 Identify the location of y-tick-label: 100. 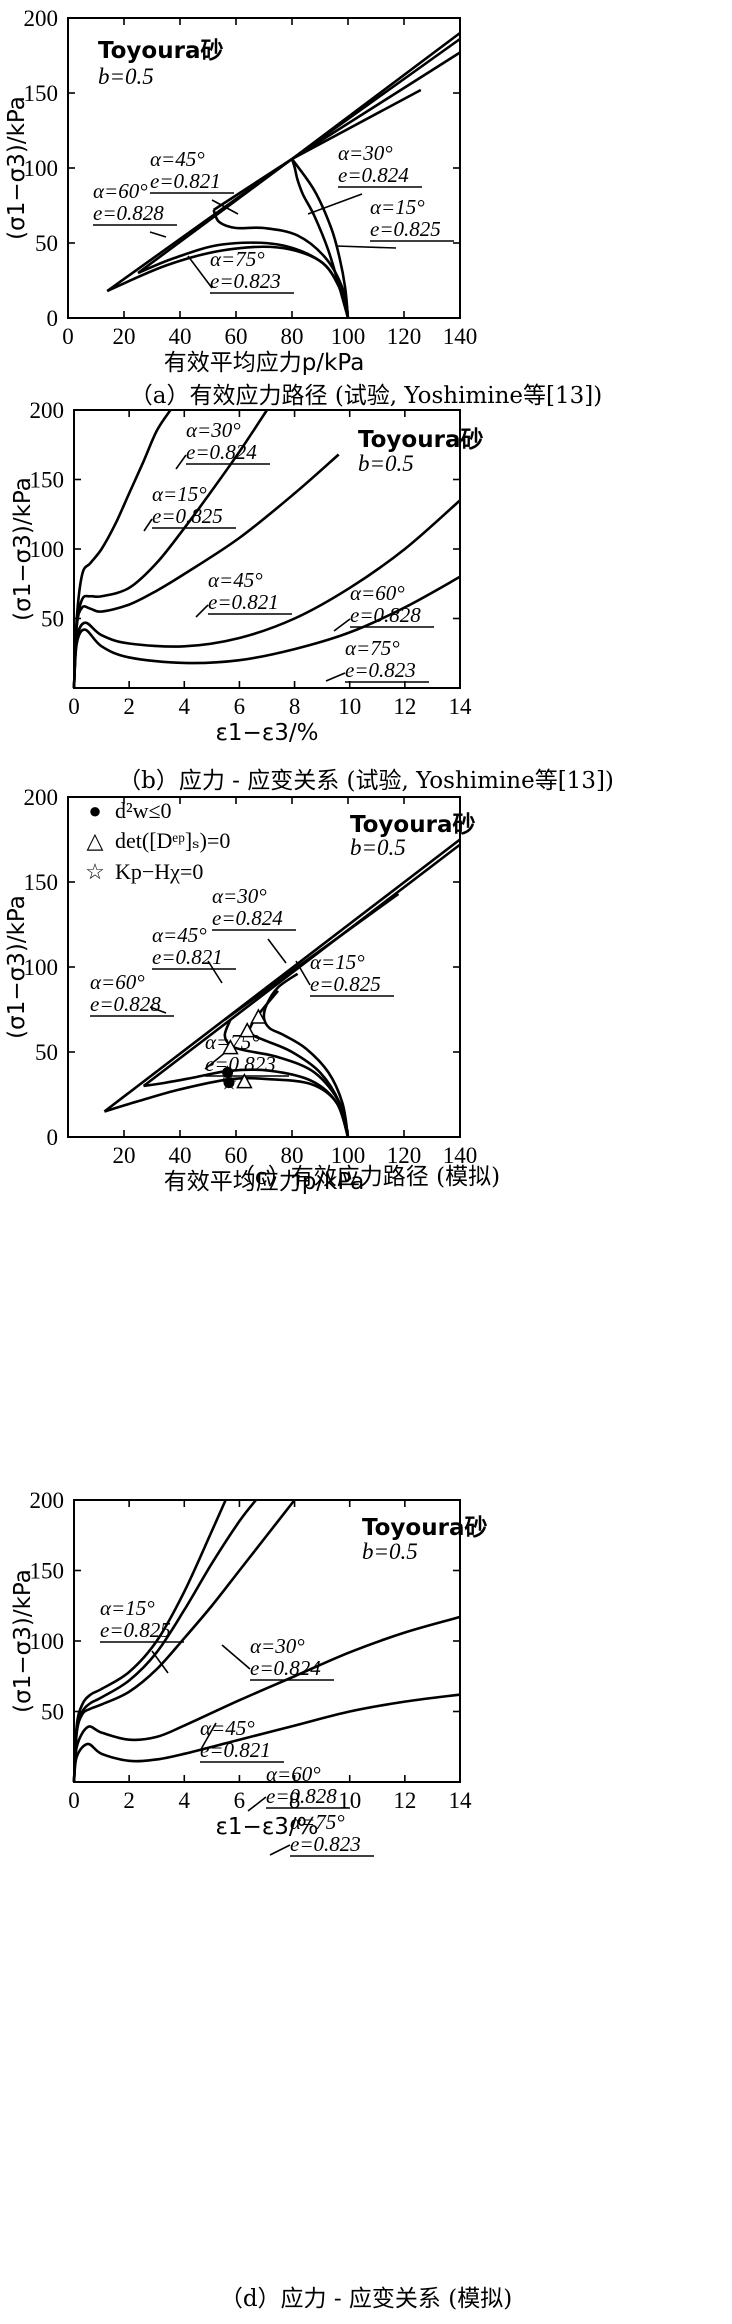
(47, 549).